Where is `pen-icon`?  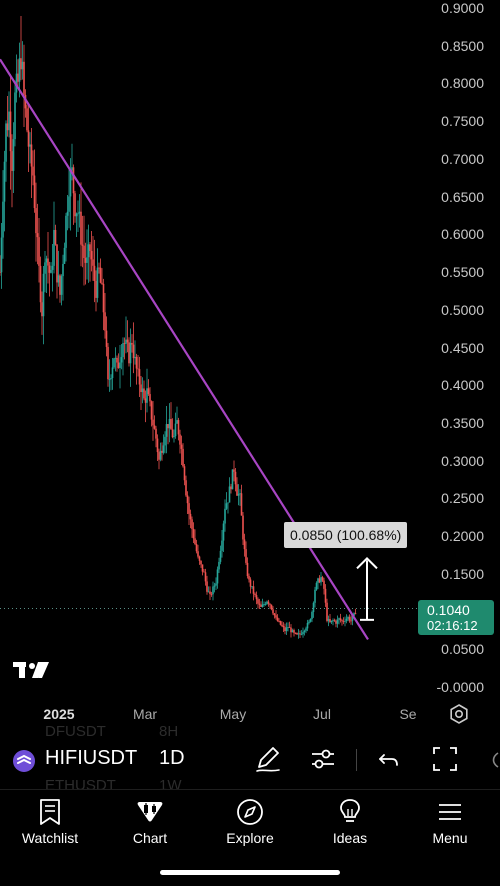
pen-icon is located at coordinates (268, 759).